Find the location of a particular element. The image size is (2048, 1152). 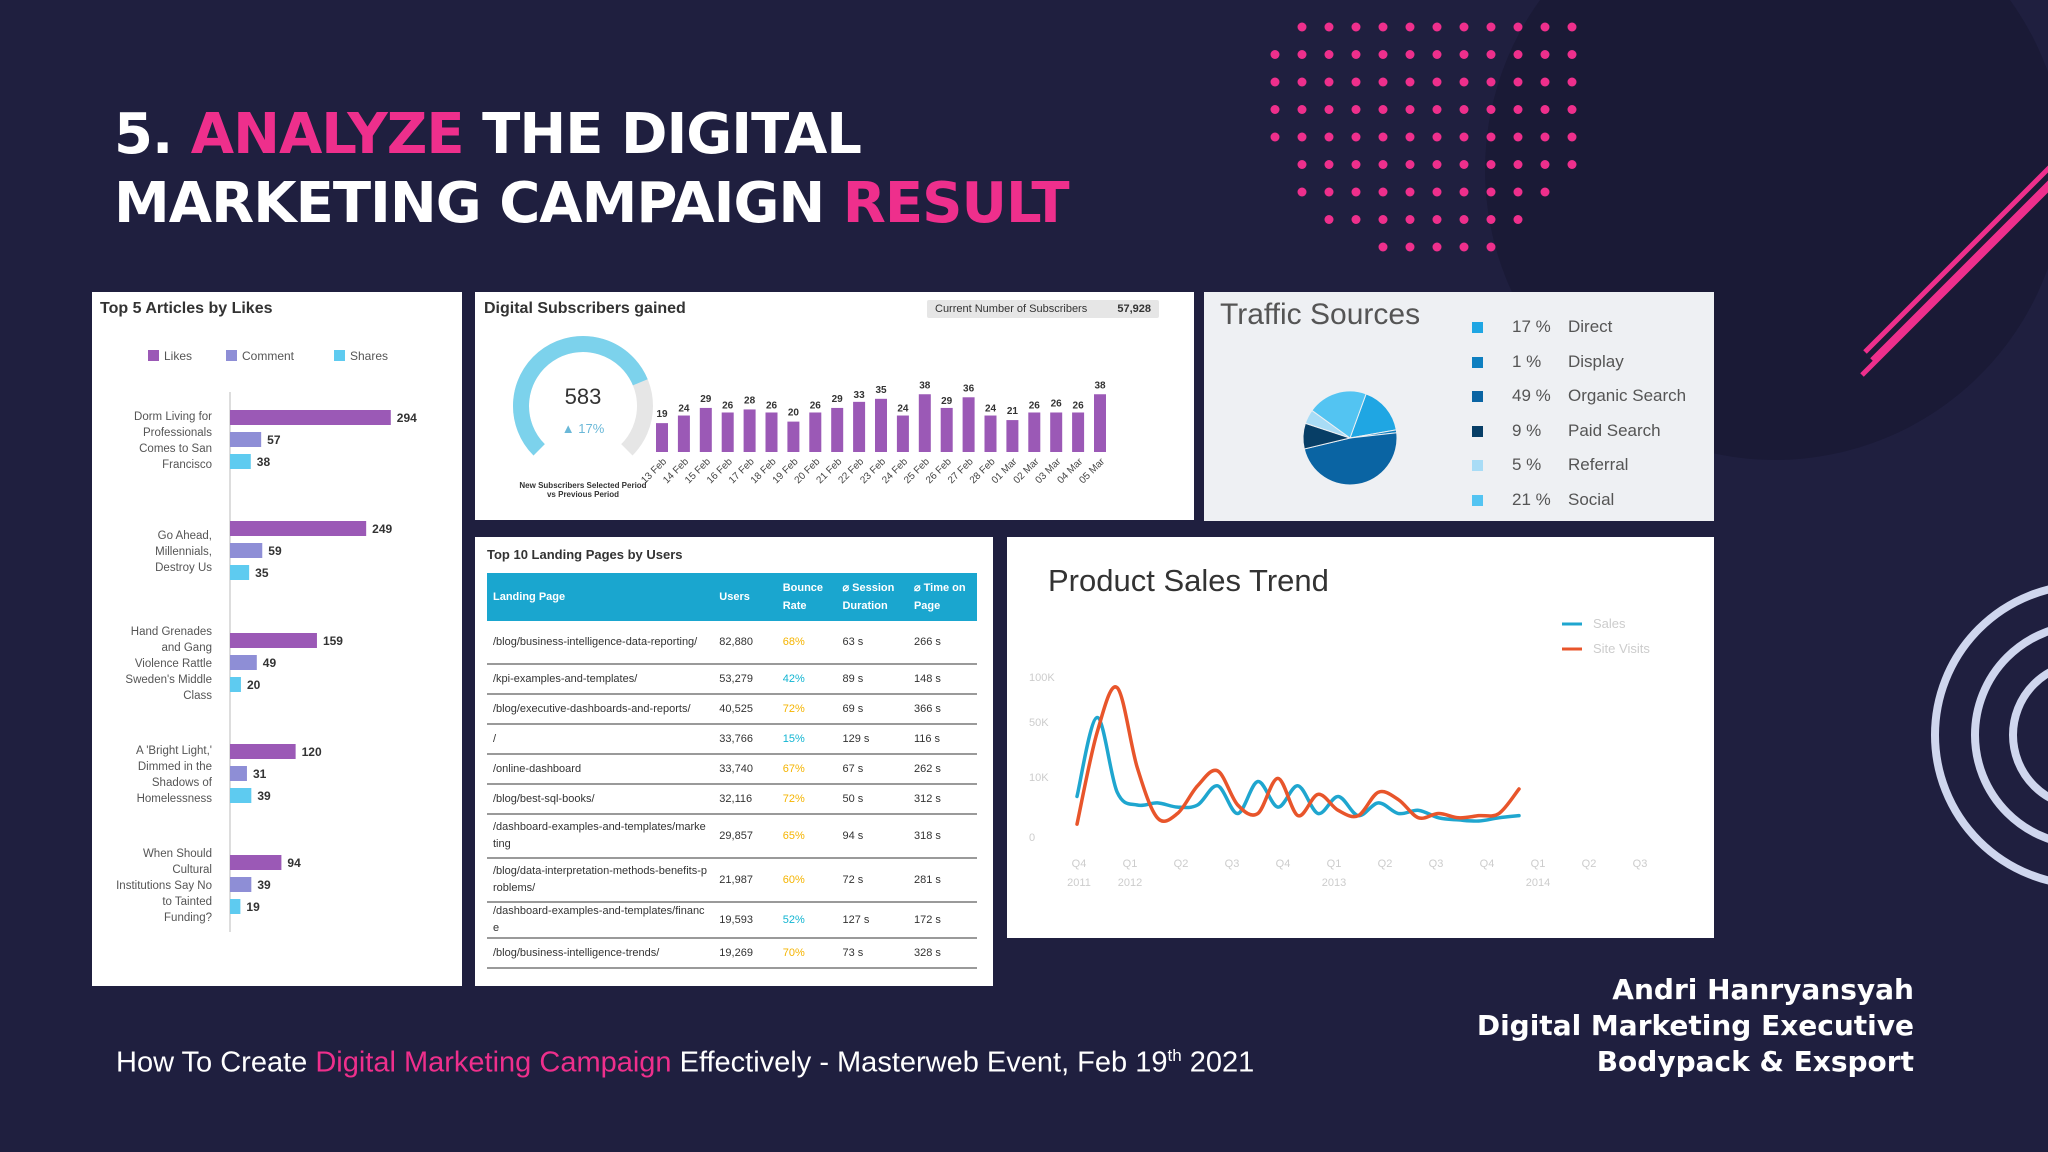

traffic-percent: 9 % is located at coordinates (1527, 430).